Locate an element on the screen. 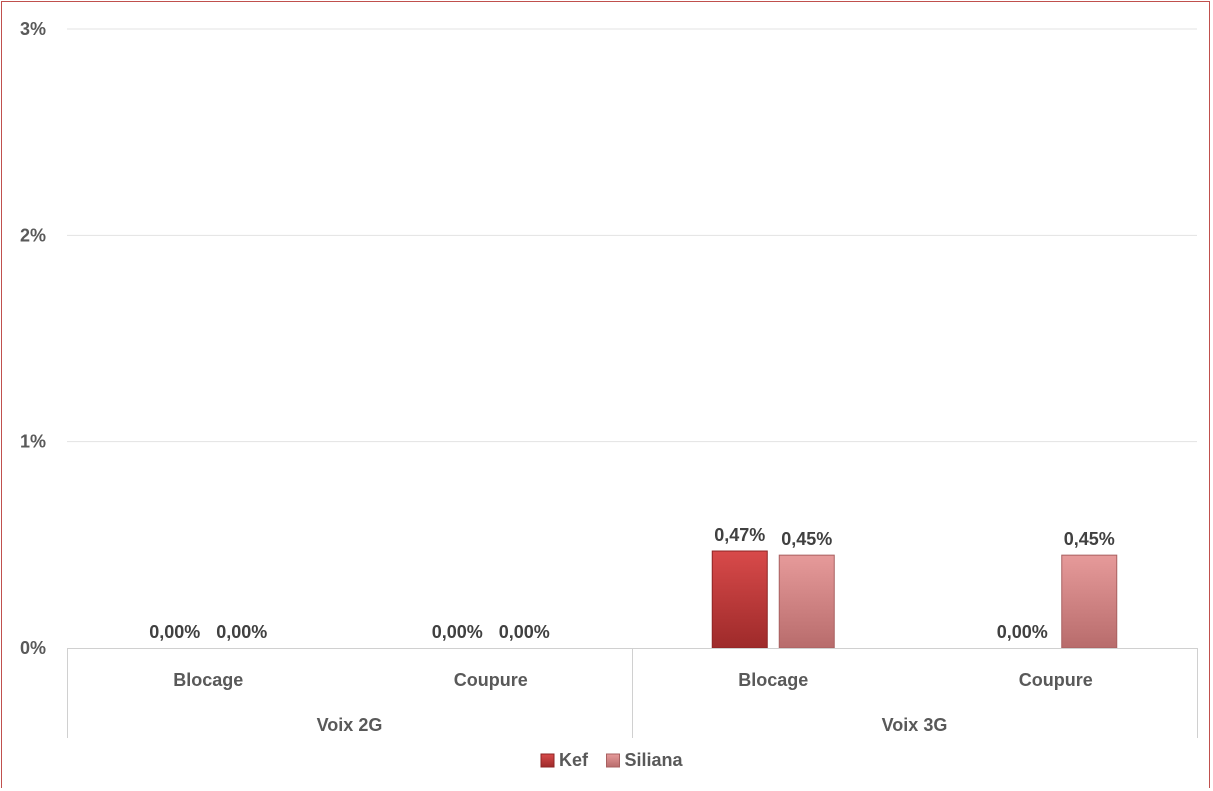 The height and width of the screenshot is (791, 1213). bar-kef is located at coordinates (739, 599).